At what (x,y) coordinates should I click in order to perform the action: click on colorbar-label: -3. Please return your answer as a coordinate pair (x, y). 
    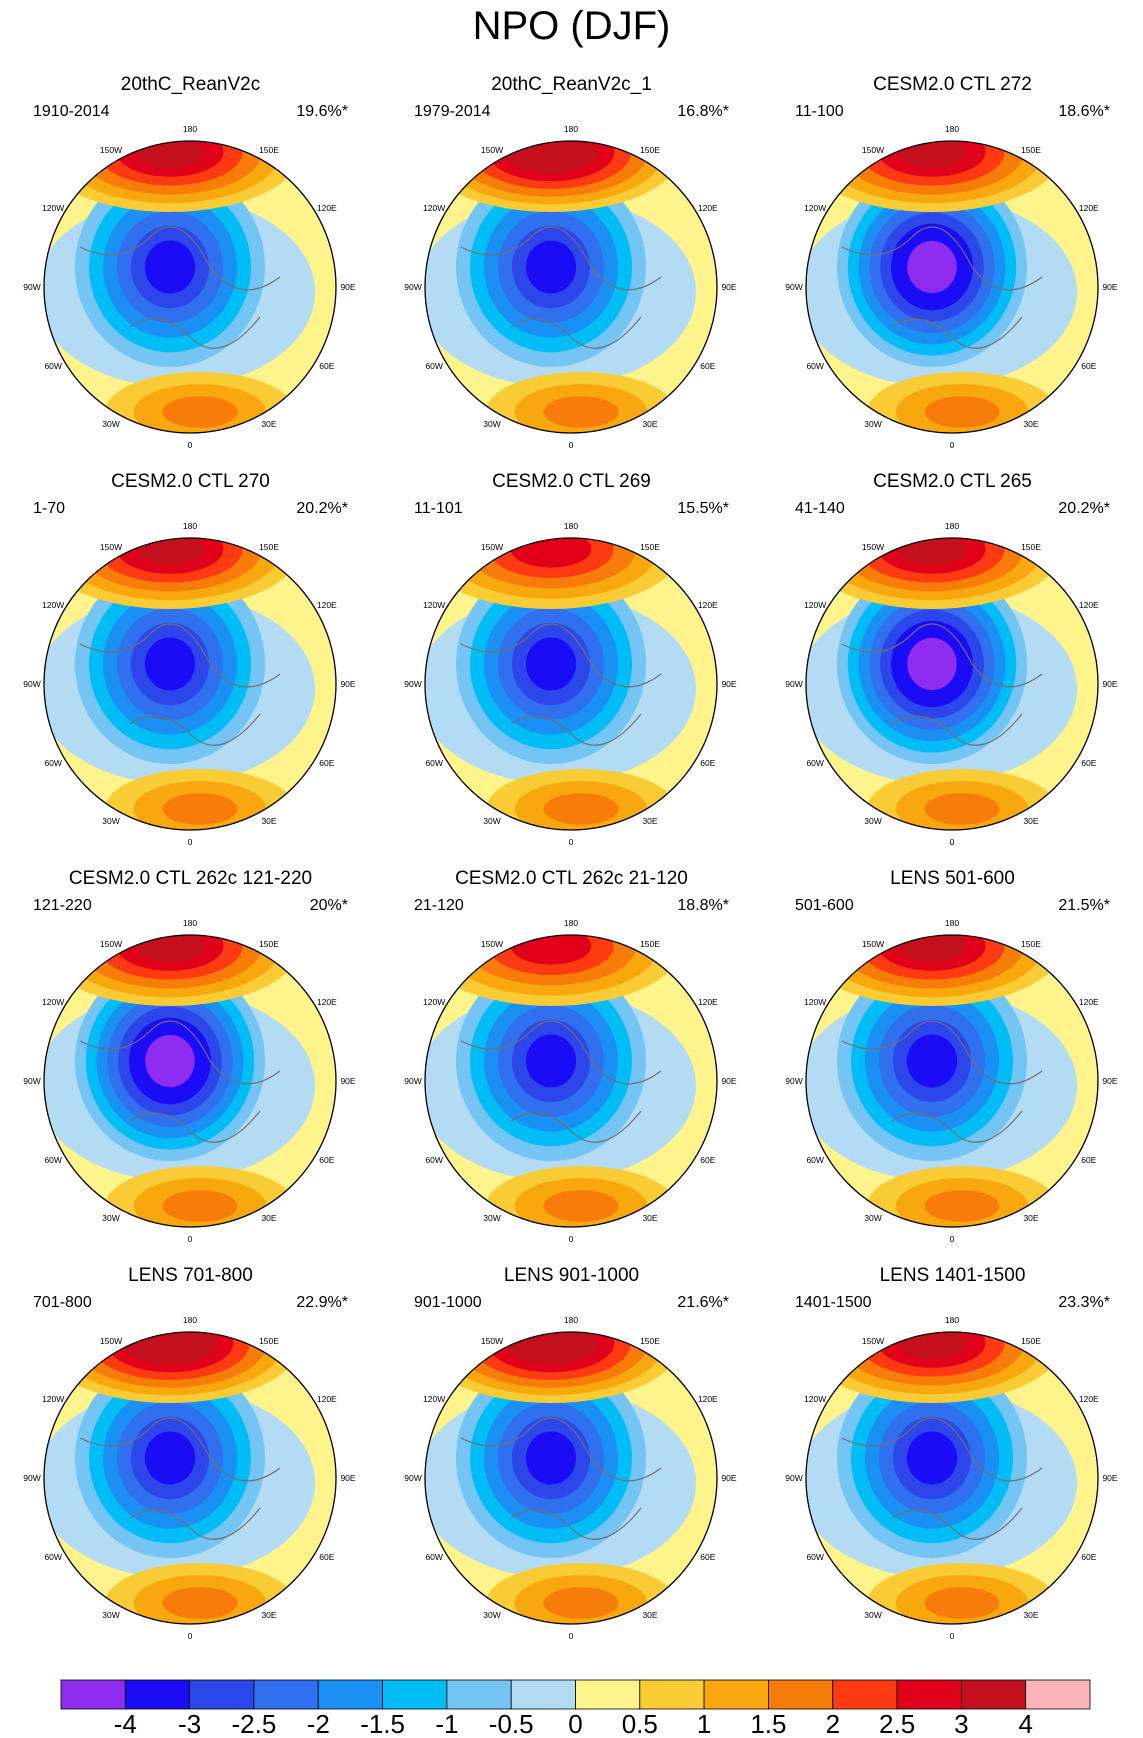
    Looking at the image, I should click on (189, 1723).